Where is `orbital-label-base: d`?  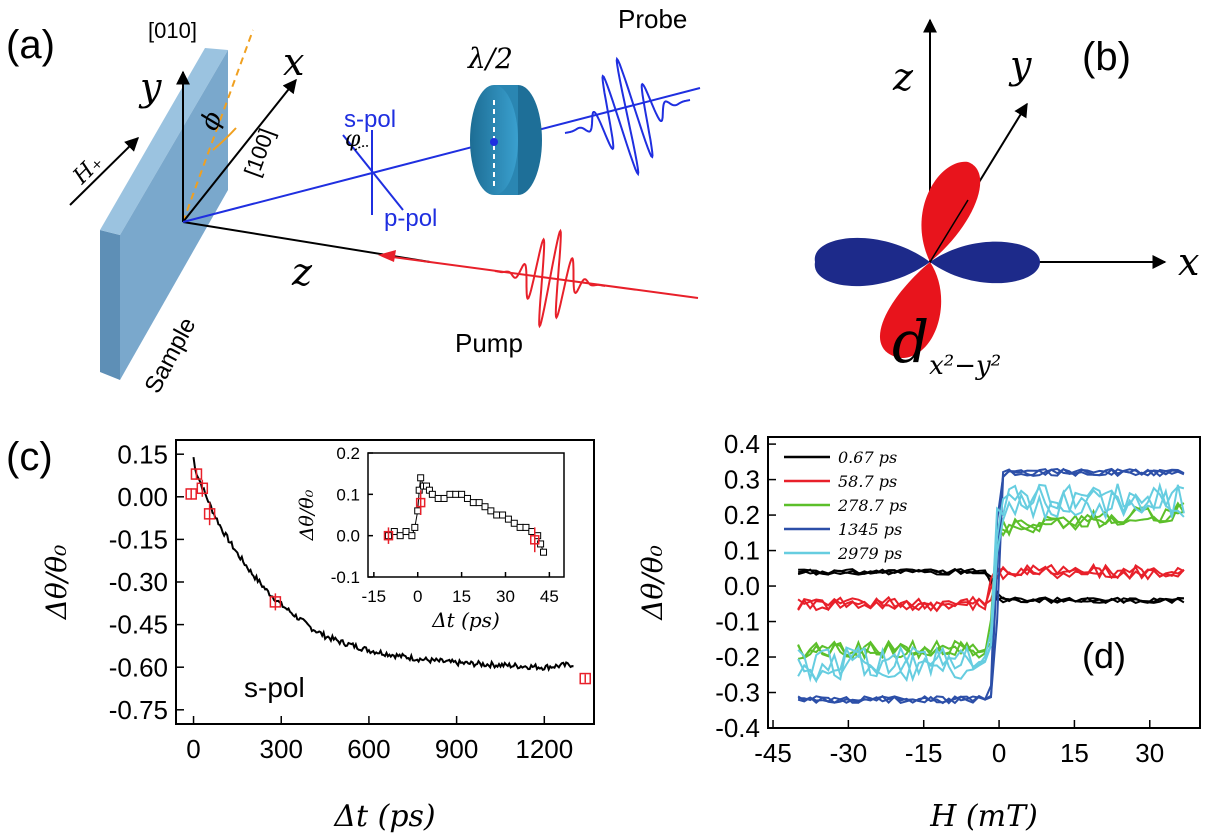
orbital-label-base: d is located at coordinates (910, 342).